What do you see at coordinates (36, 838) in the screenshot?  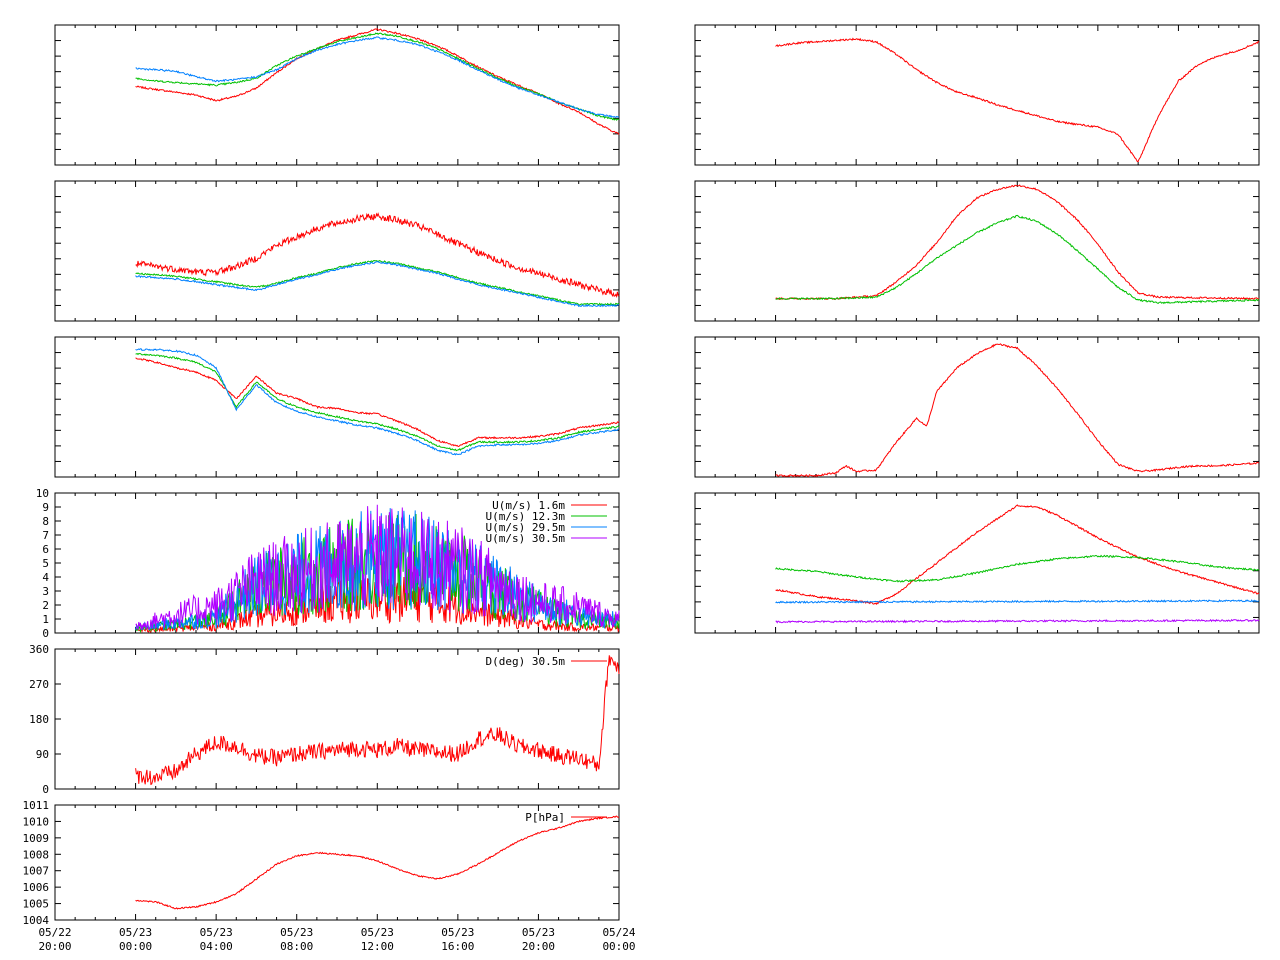 I see `y-tick-label: 1009` at bounding box center [36, 838].